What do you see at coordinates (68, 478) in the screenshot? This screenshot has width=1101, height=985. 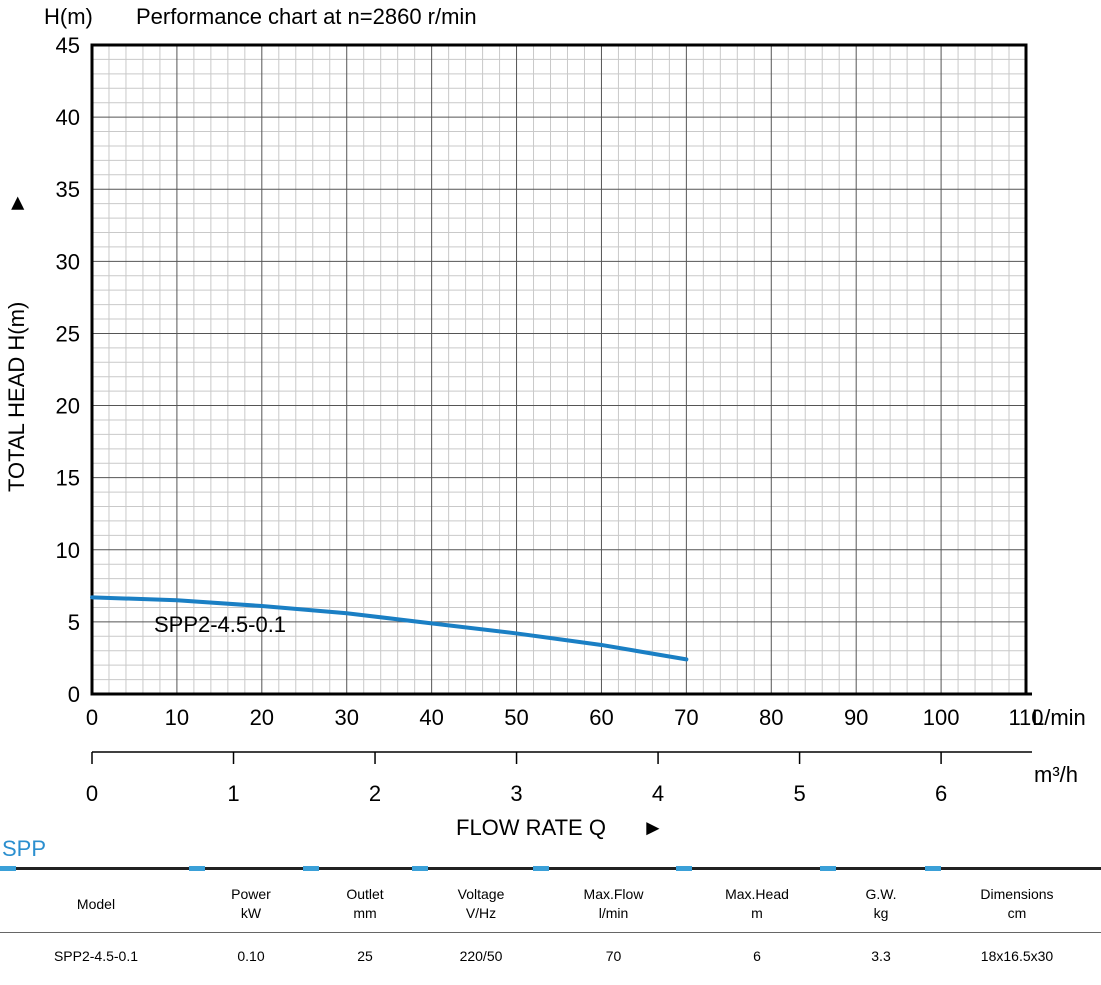 I see `y-tick-label: 15` at bounding box center [68, 478].